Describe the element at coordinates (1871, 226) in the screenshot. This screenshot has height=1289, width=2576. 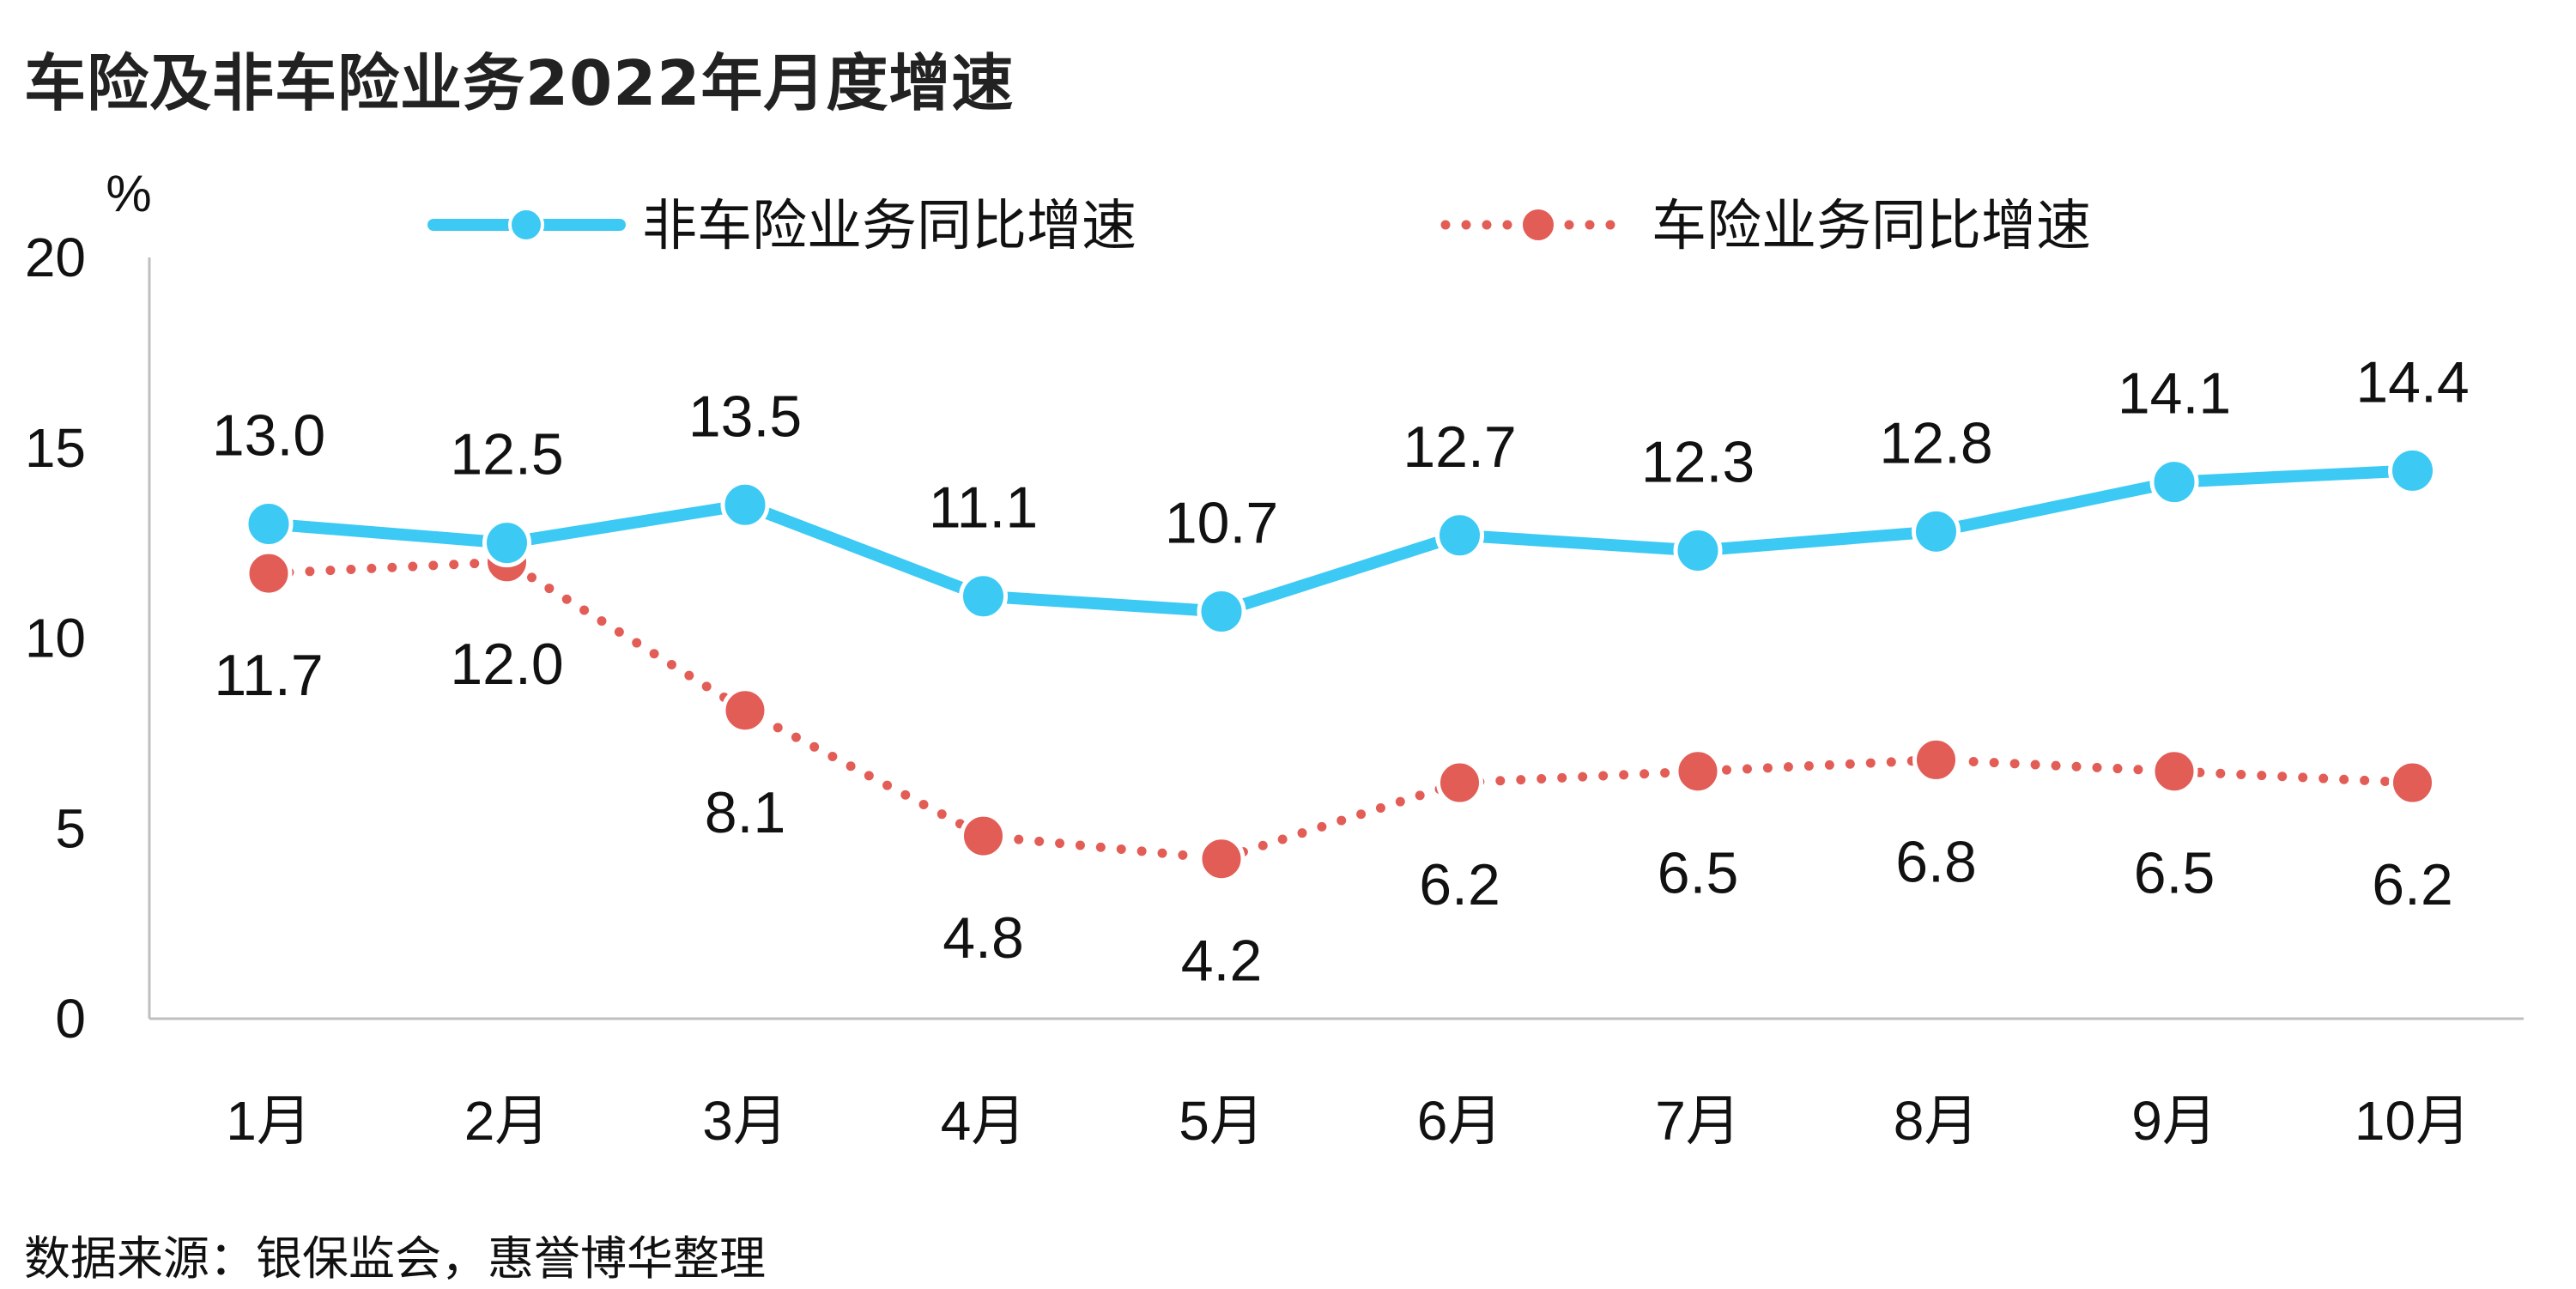
I see `legend-label: 车险业务同比增速` at that location.